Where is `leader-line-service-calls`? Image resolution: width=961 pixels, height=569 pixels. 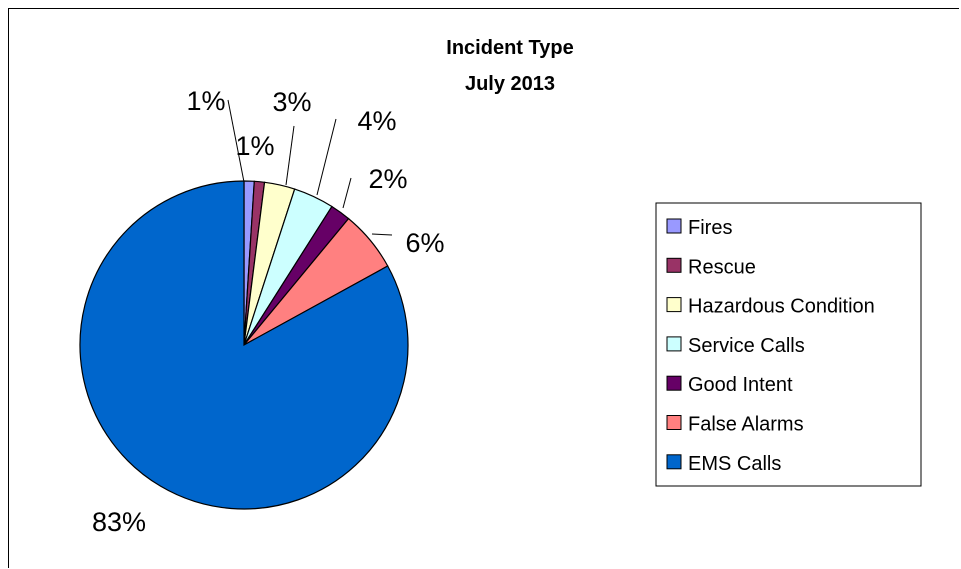
leader-line-service-calls is located at coordinates (326, 157).